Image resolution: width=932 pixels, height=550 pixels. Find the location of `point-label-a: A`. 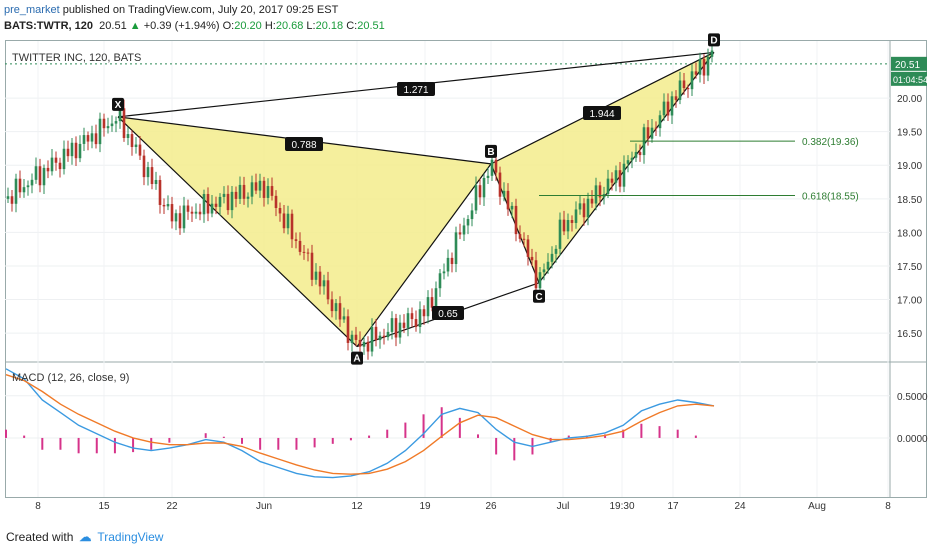

point-label-a: A is located at coordinates (356, 359).